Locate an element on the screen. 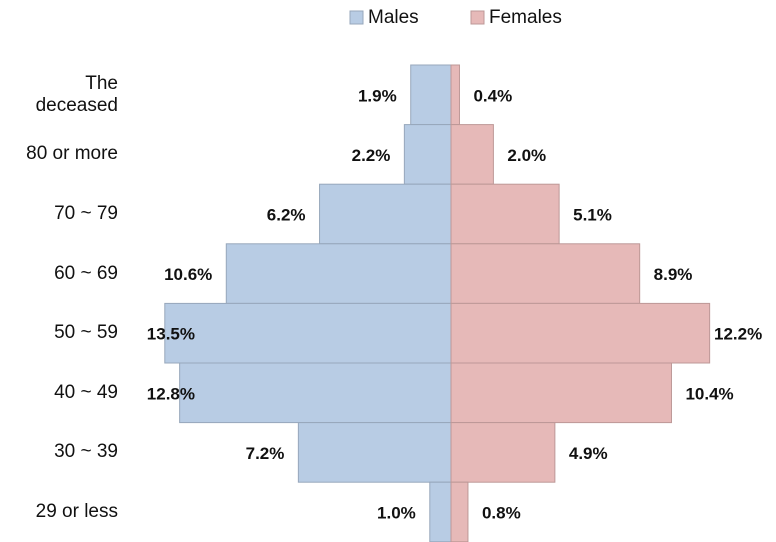 The width and height of the screenshot is (776, 542). category-label: 29 or less is located at coordinates (76, 511).